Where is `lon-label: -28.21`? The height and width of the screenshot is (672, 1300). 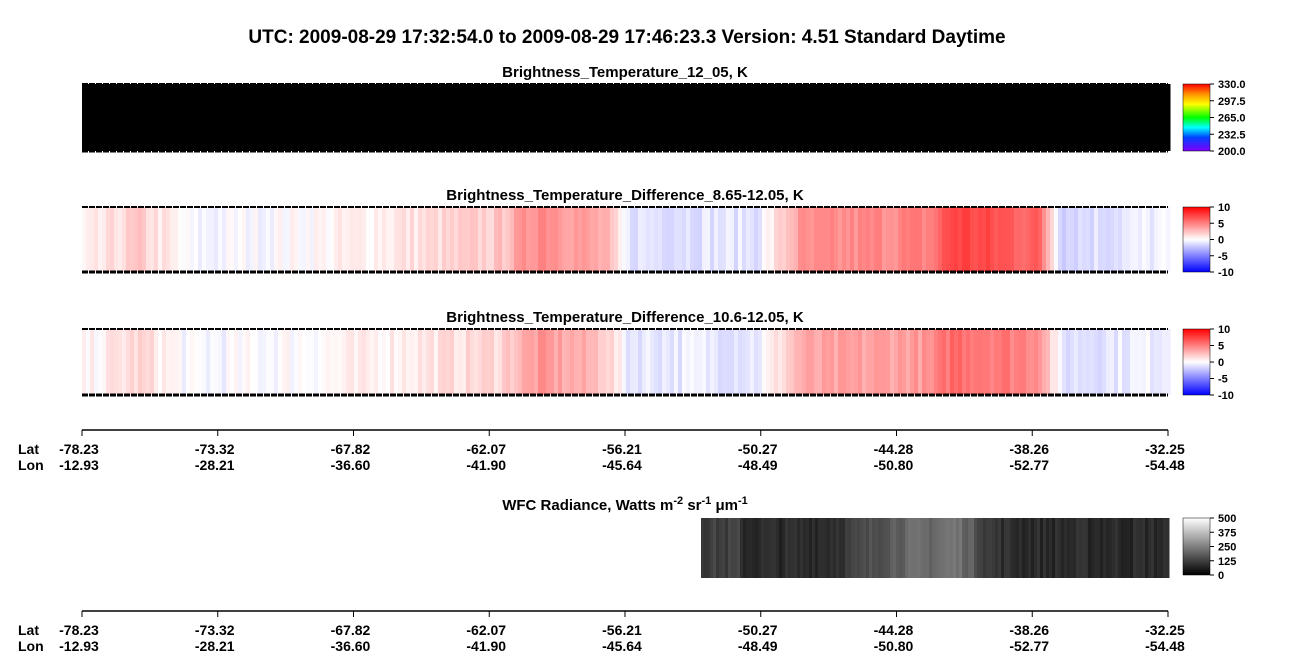
lon-label: -28.21 is located at coordinates (215, 465).